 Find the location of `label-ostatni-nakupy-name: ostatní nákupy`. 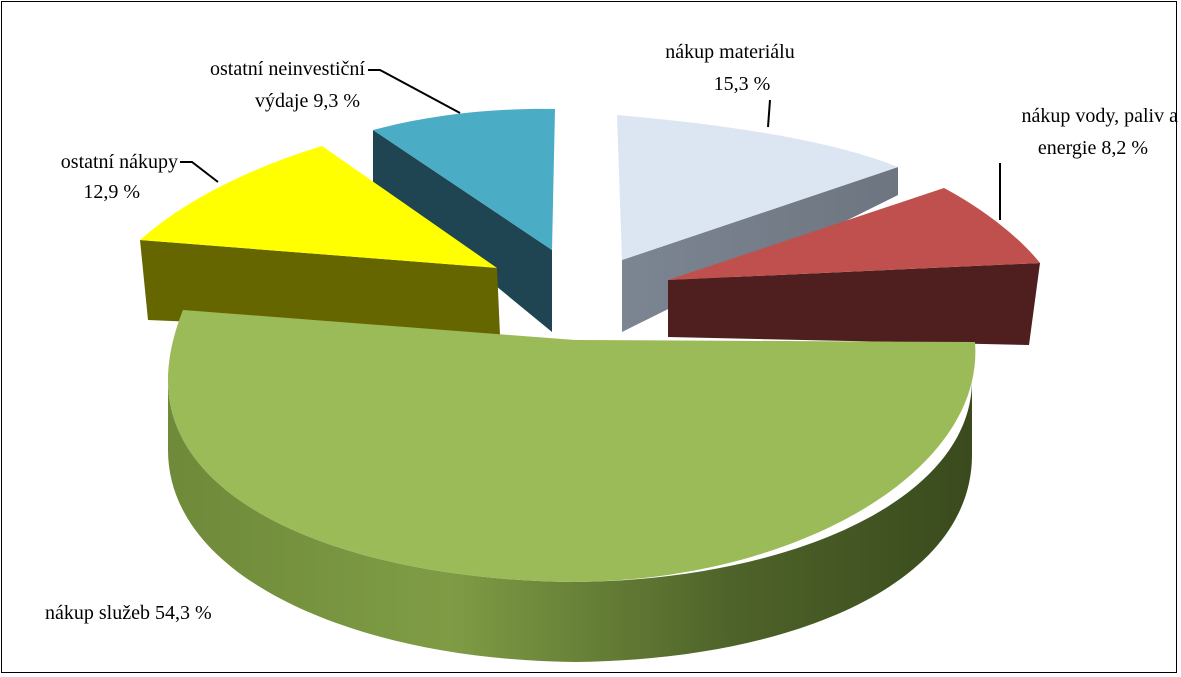

label-ostatni-nakupy-name: ostatní nákupy is located at coordinates (119, 162).